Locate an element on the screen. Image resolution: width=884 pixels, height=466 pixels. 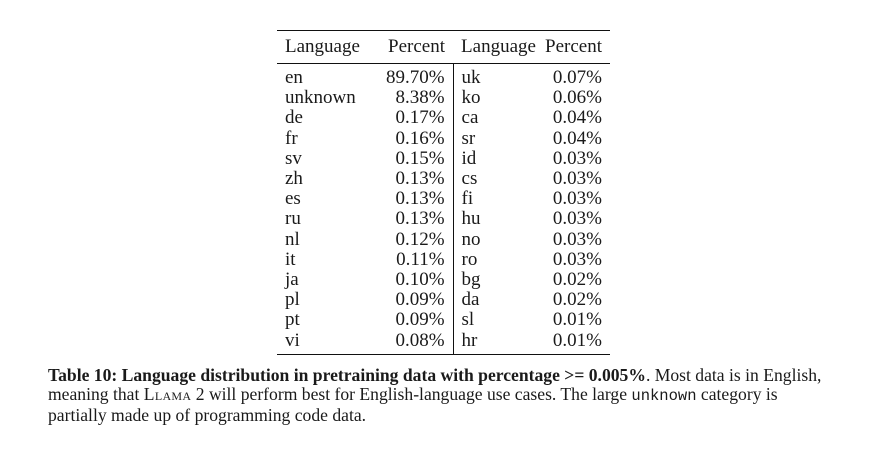
caption-text-1: . Most data is in English, is located at coordinates (733, 375).